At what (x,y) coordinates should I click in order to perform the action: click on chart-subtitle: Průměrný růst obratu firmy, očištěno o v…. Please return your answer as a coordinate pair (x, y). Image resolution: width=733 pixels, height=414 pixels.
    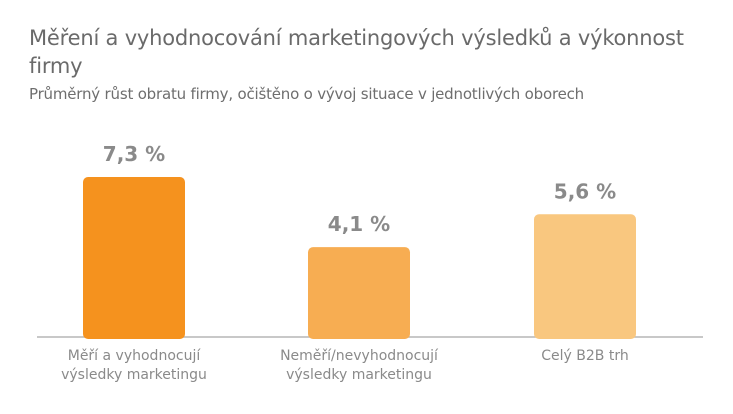
    Looking at the image, I should click on (306, 94).